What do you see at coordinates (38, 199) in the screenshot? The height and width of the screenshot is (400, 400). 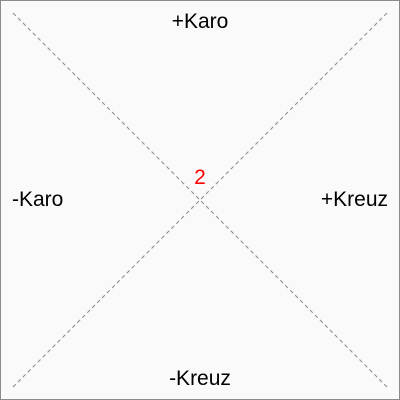 I see `label-left: -Karo` at bounding box center [38, 199].